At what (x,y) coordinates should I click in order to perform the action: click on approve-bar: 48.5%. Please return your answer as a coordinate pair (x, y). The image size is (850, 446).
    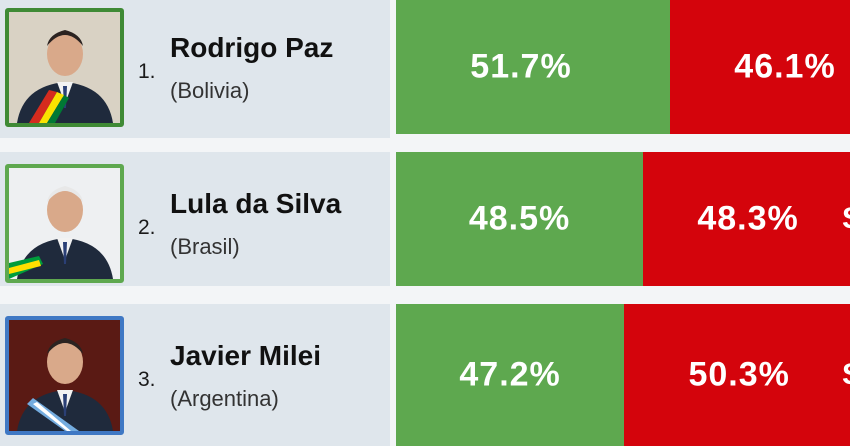
    Looking at the image, I should click on (520, 219).